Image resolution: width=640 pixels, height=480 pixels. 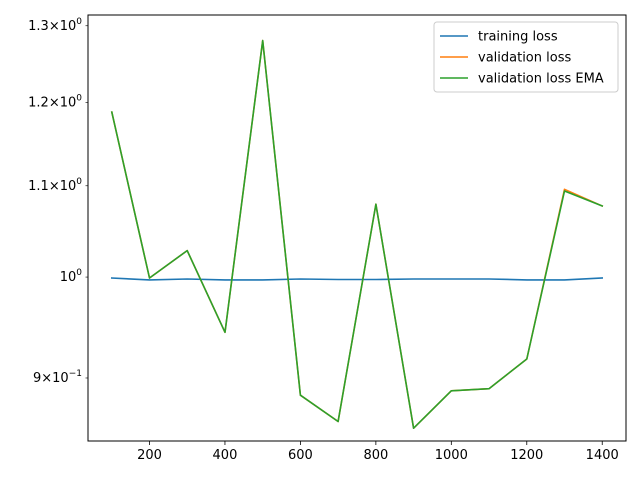 I want to click on y-tick-base: 1.1×10, so click(x=52, y=186).